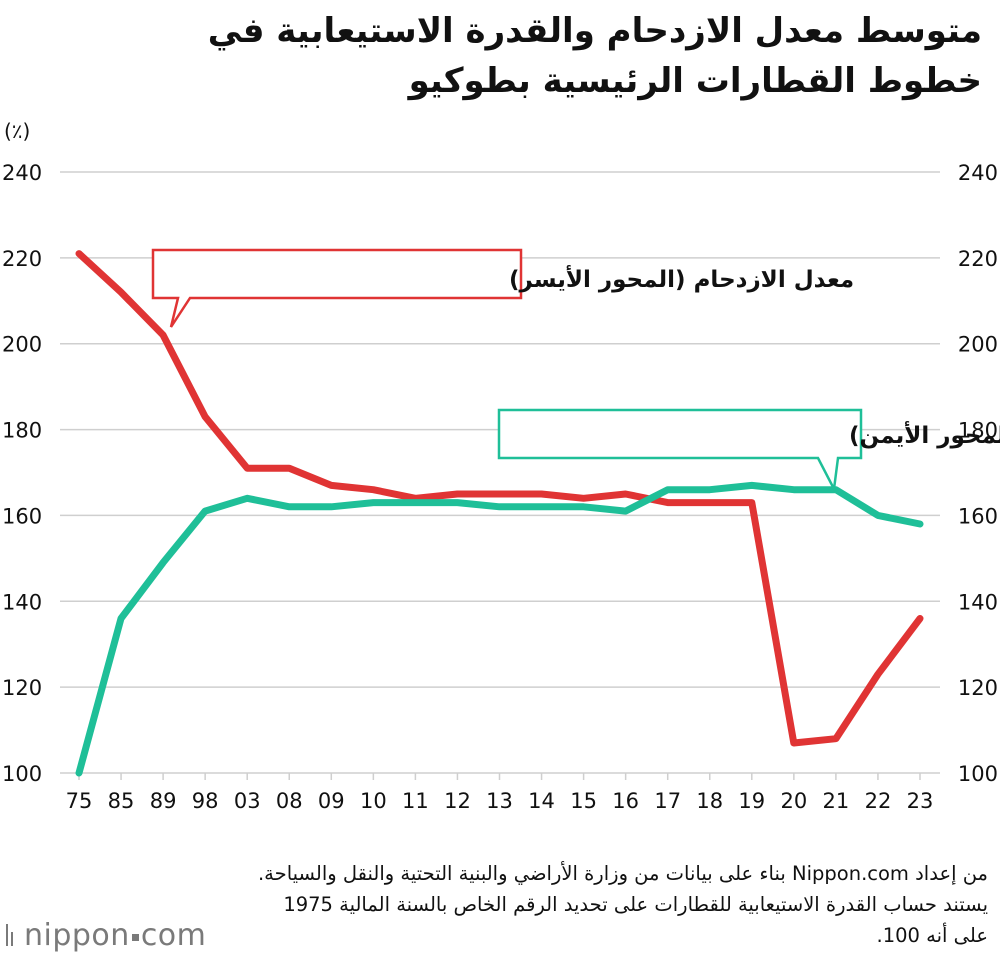  What do you see at coordinates (748, 451) in the screenshot?
I see `legend-callout-capacity: سعة القطارات (المحور الأيمن)` at bounding box center [748, 451].